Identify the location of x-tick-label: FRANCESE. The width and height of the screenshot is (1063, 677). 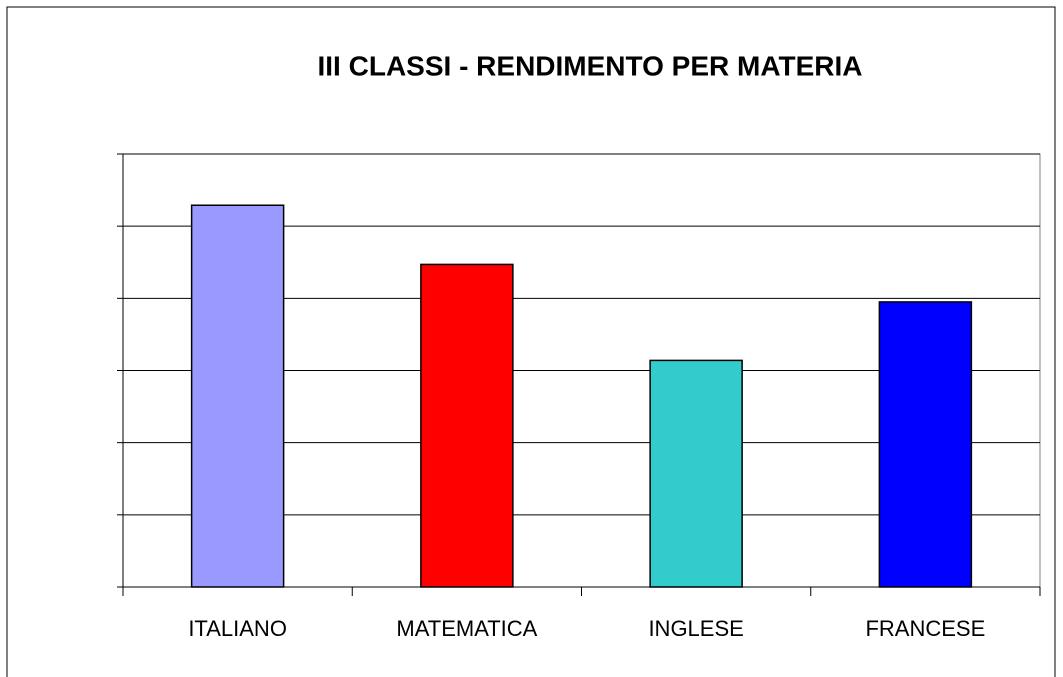
(925, 628).